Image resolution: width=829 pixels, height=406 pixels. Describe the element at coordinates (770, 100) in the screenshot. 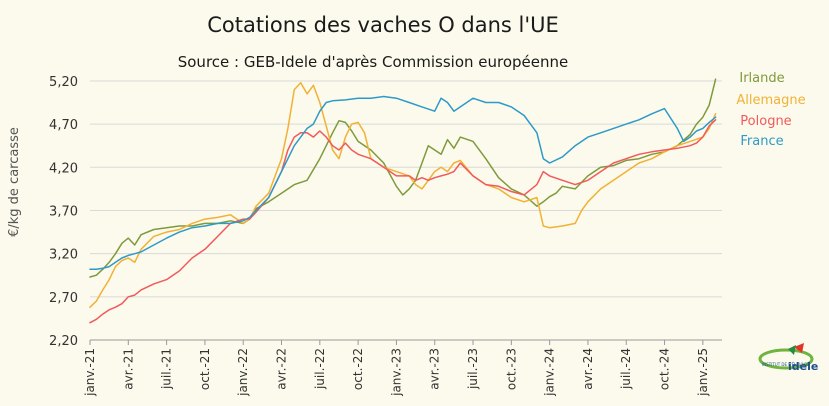

I see `legend-item-allemagne: Allemagne` at that location.